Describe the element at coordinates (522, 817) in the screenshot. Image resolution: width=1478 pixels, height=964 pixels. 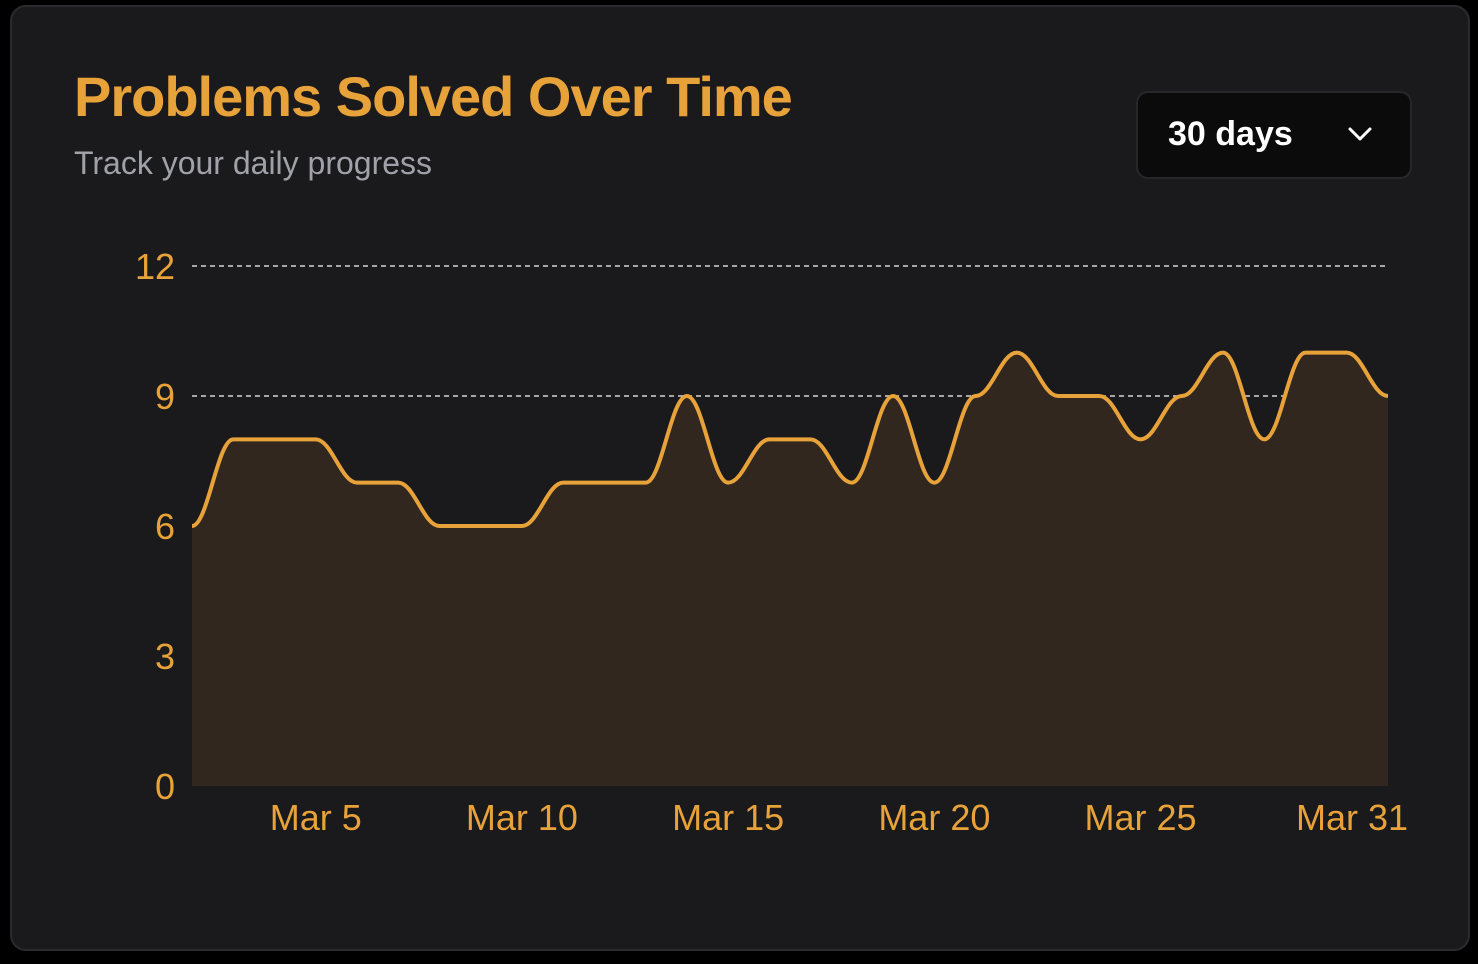
I see `x-tick-label: Mar 10` at that location.